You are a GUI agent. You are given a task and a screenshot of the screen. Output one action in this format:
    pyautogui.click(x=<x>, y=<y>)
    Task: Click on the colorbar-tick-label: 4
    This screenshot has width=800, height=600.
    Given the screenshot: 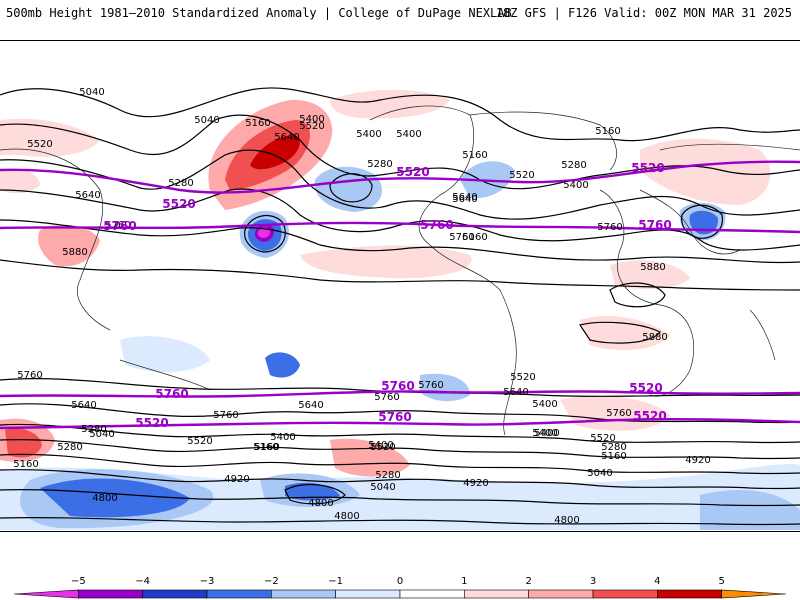 What is the action you would take?
    pyautogui.click(x=657, y=581)
    